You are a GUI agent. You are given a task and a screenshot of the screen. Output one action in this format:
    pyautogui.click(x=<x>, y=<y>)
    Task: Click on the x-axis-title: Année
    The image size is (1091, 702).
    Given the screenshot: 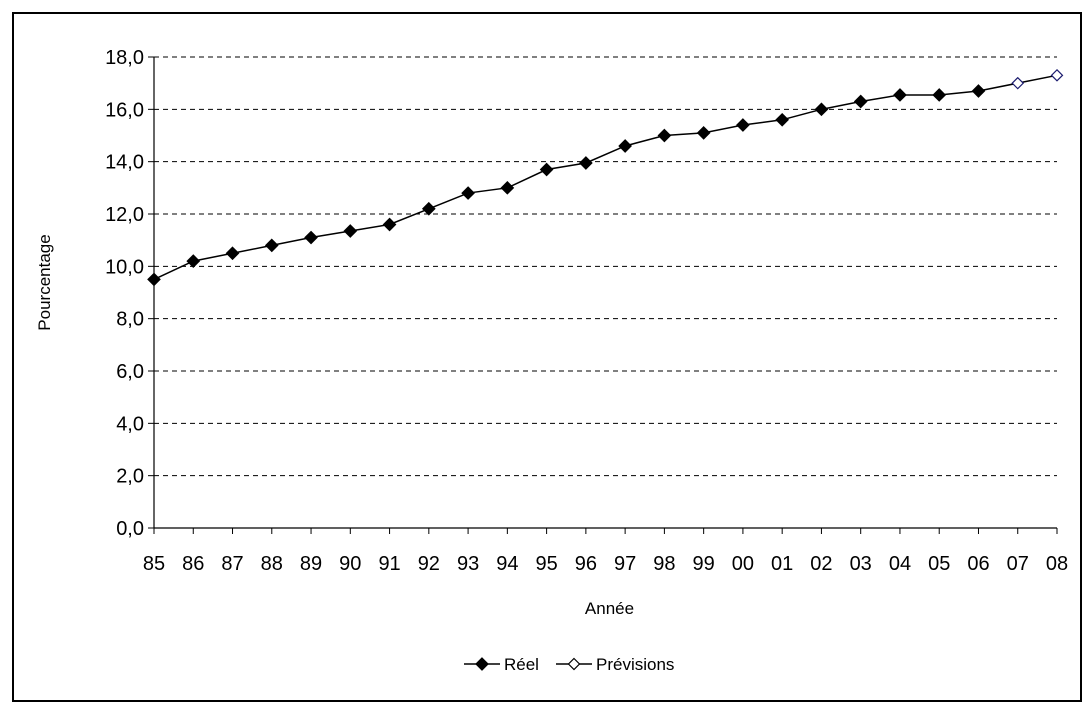 What is the action you would take?
    pyautogui.click(x=609, y=608)
    